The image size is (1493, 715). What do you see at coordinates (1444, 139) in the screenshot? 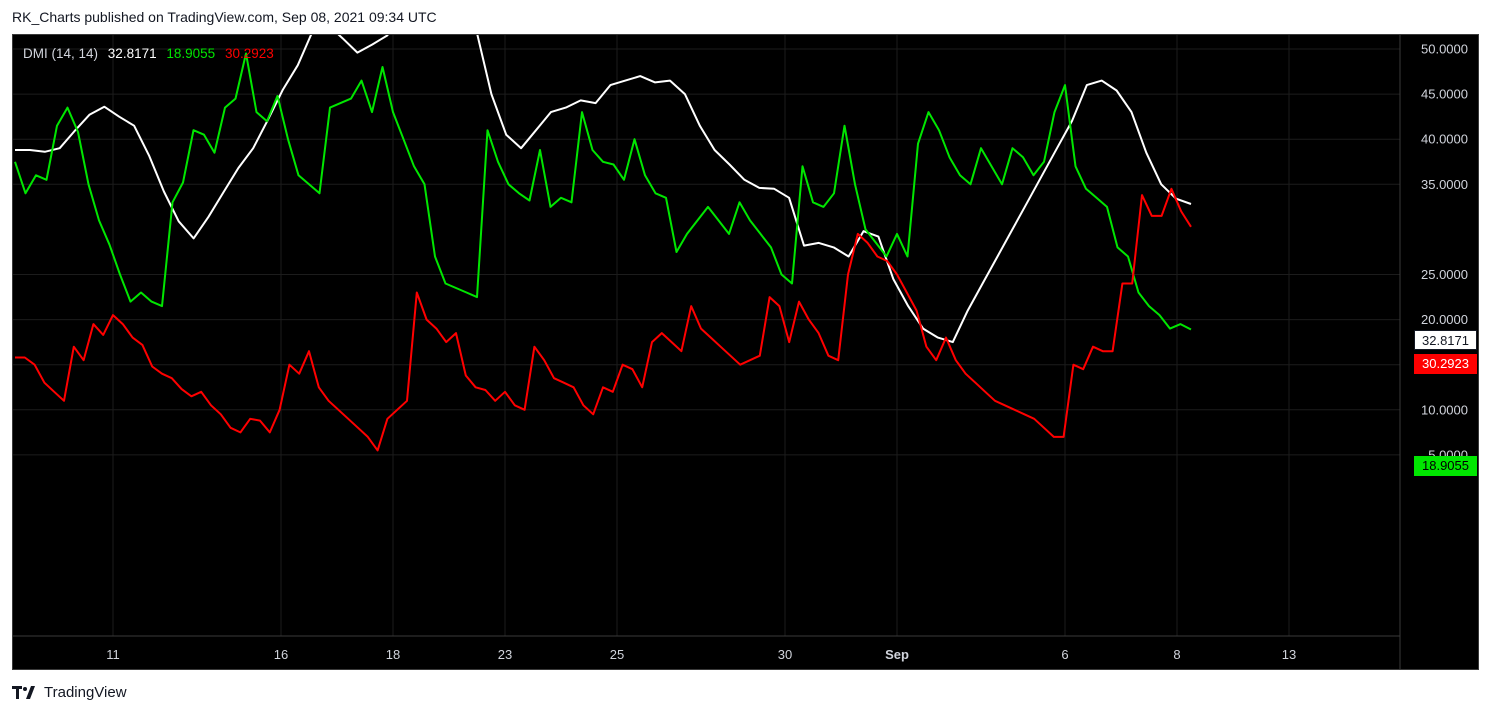
I see `y-tick-label: 40.0000` at bounding box center [1444, 139].